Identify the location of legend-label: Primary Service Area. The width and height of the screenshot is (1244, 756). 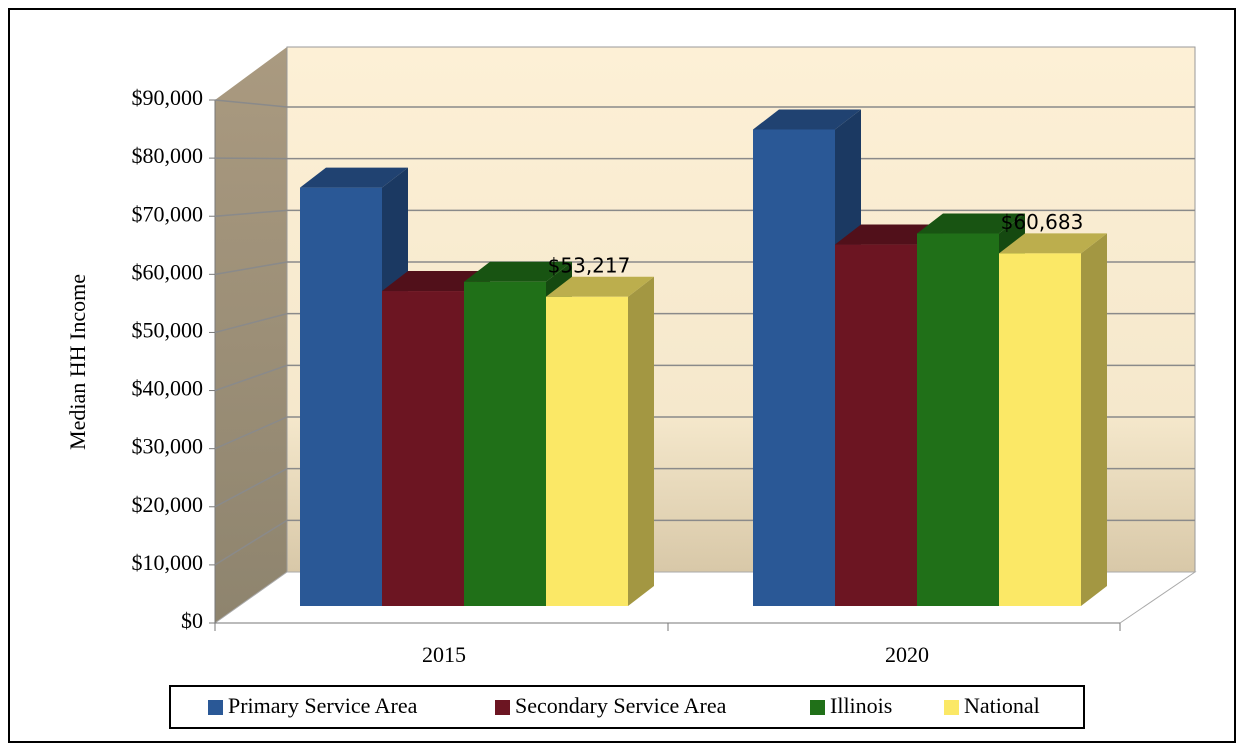
(323, 705).